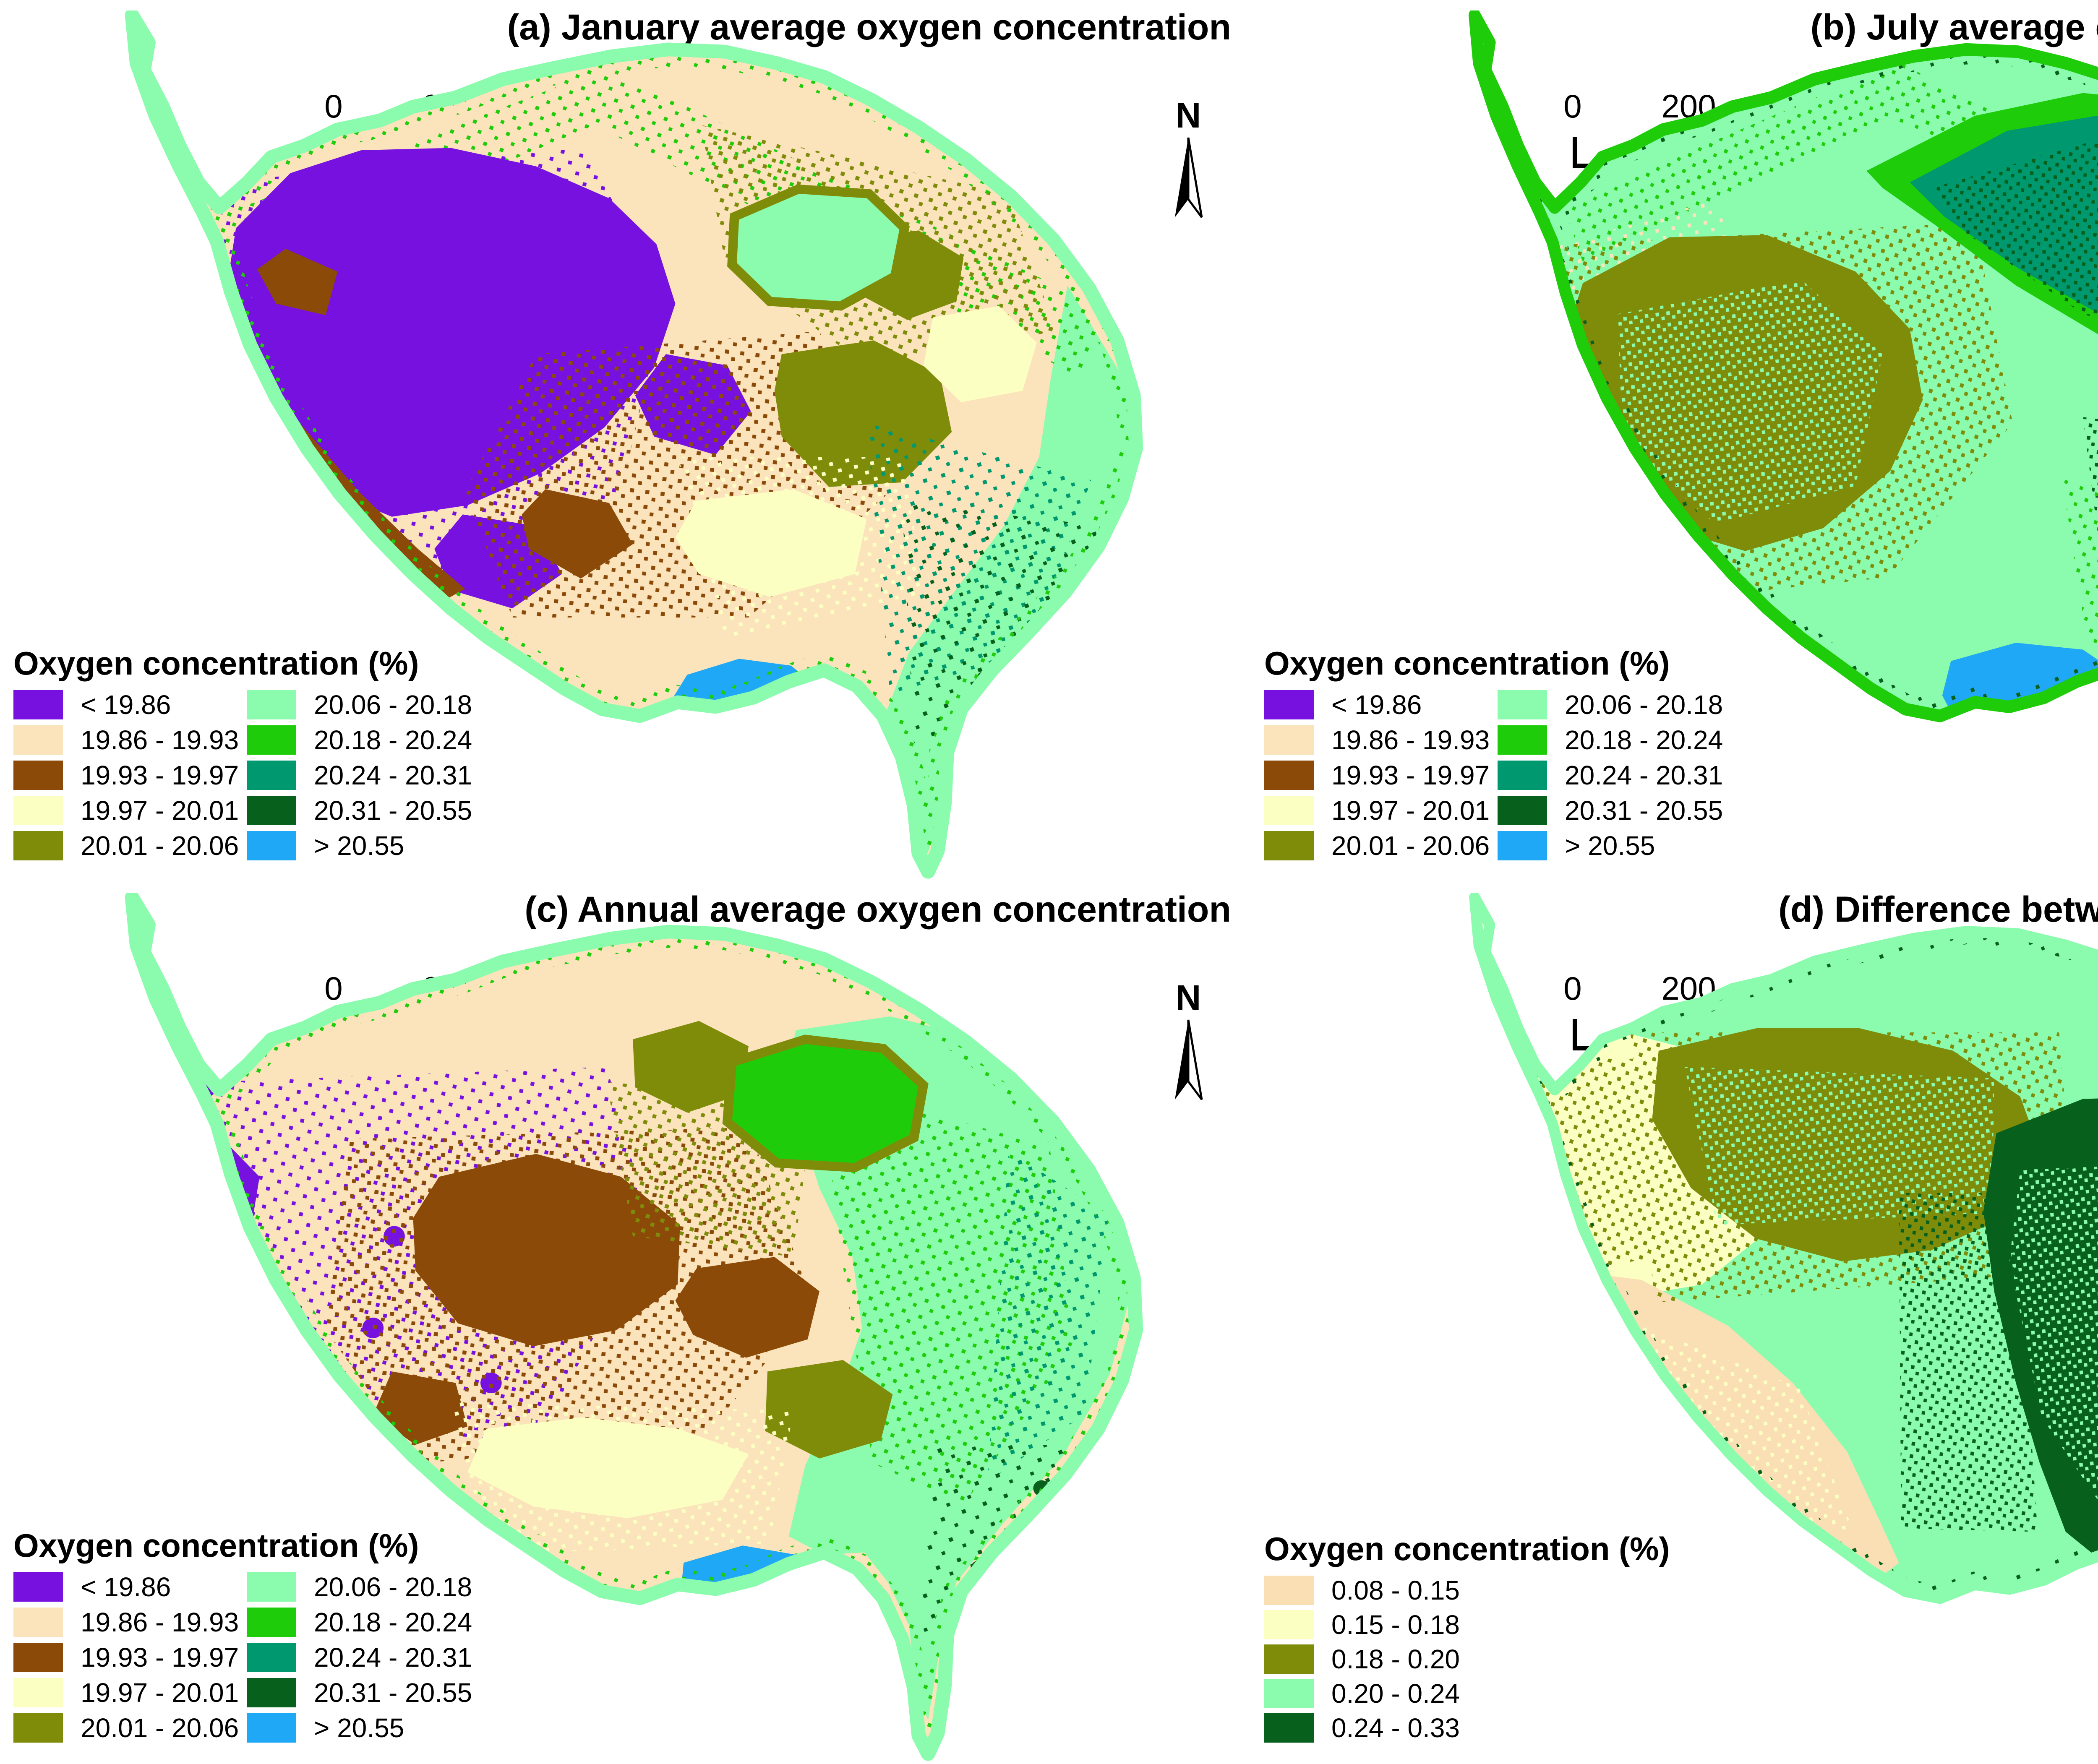 The width and height of the screenshot is (2098, 1764). Describe the element at coordinates (1395, 1693) in the screenshot. I see `legend-label: 0.20 - 0.24` at that location.